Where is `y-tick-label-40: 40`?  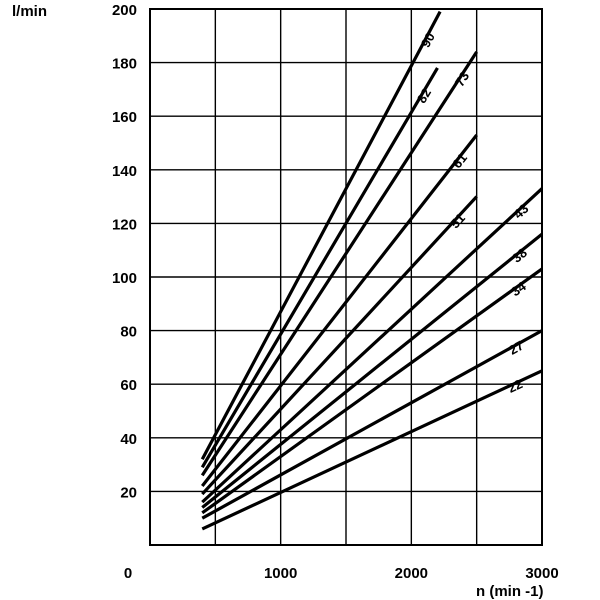 y-tick-label-40: 40 is located at coordinates (128, 439).